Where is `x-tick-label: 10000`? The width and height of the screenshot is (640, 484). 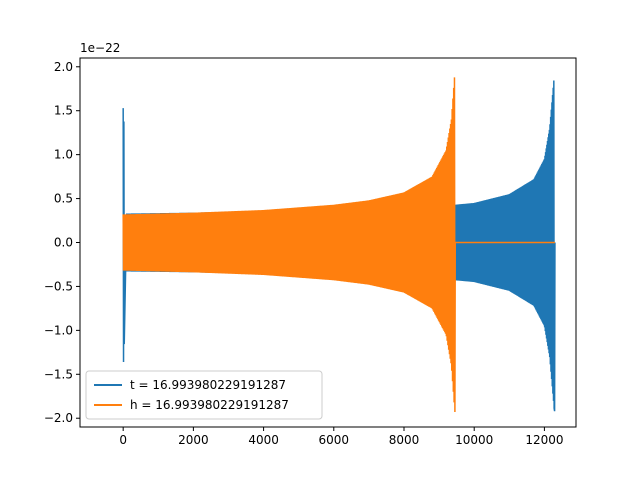 x-tick-label: 10000 is located at coordinates (474, 440).